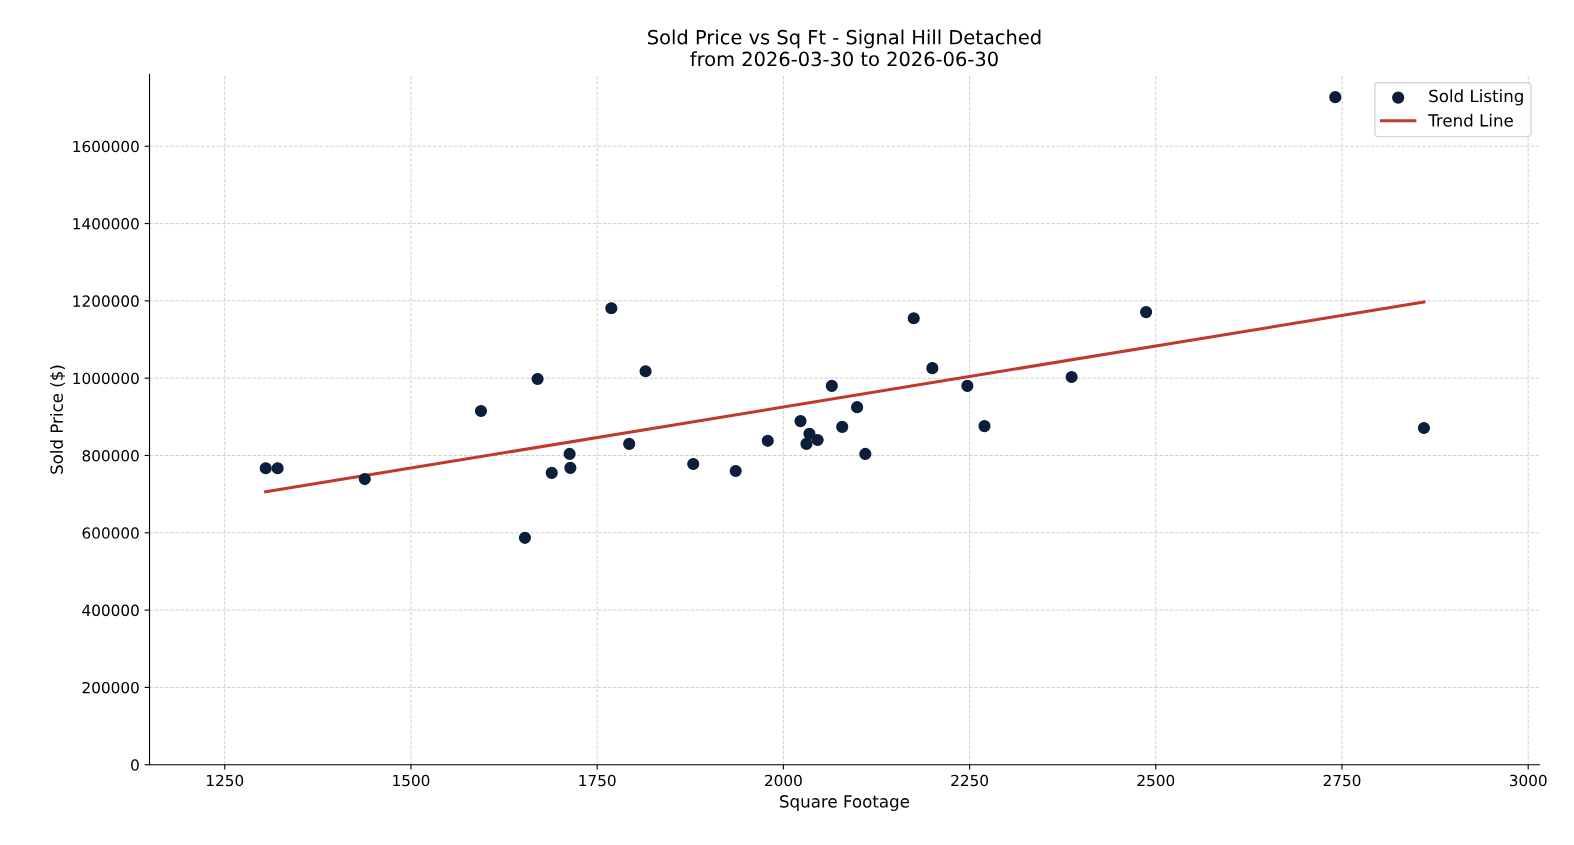  I want to click on x-axis-title: Square Footage, so click(845, 803).